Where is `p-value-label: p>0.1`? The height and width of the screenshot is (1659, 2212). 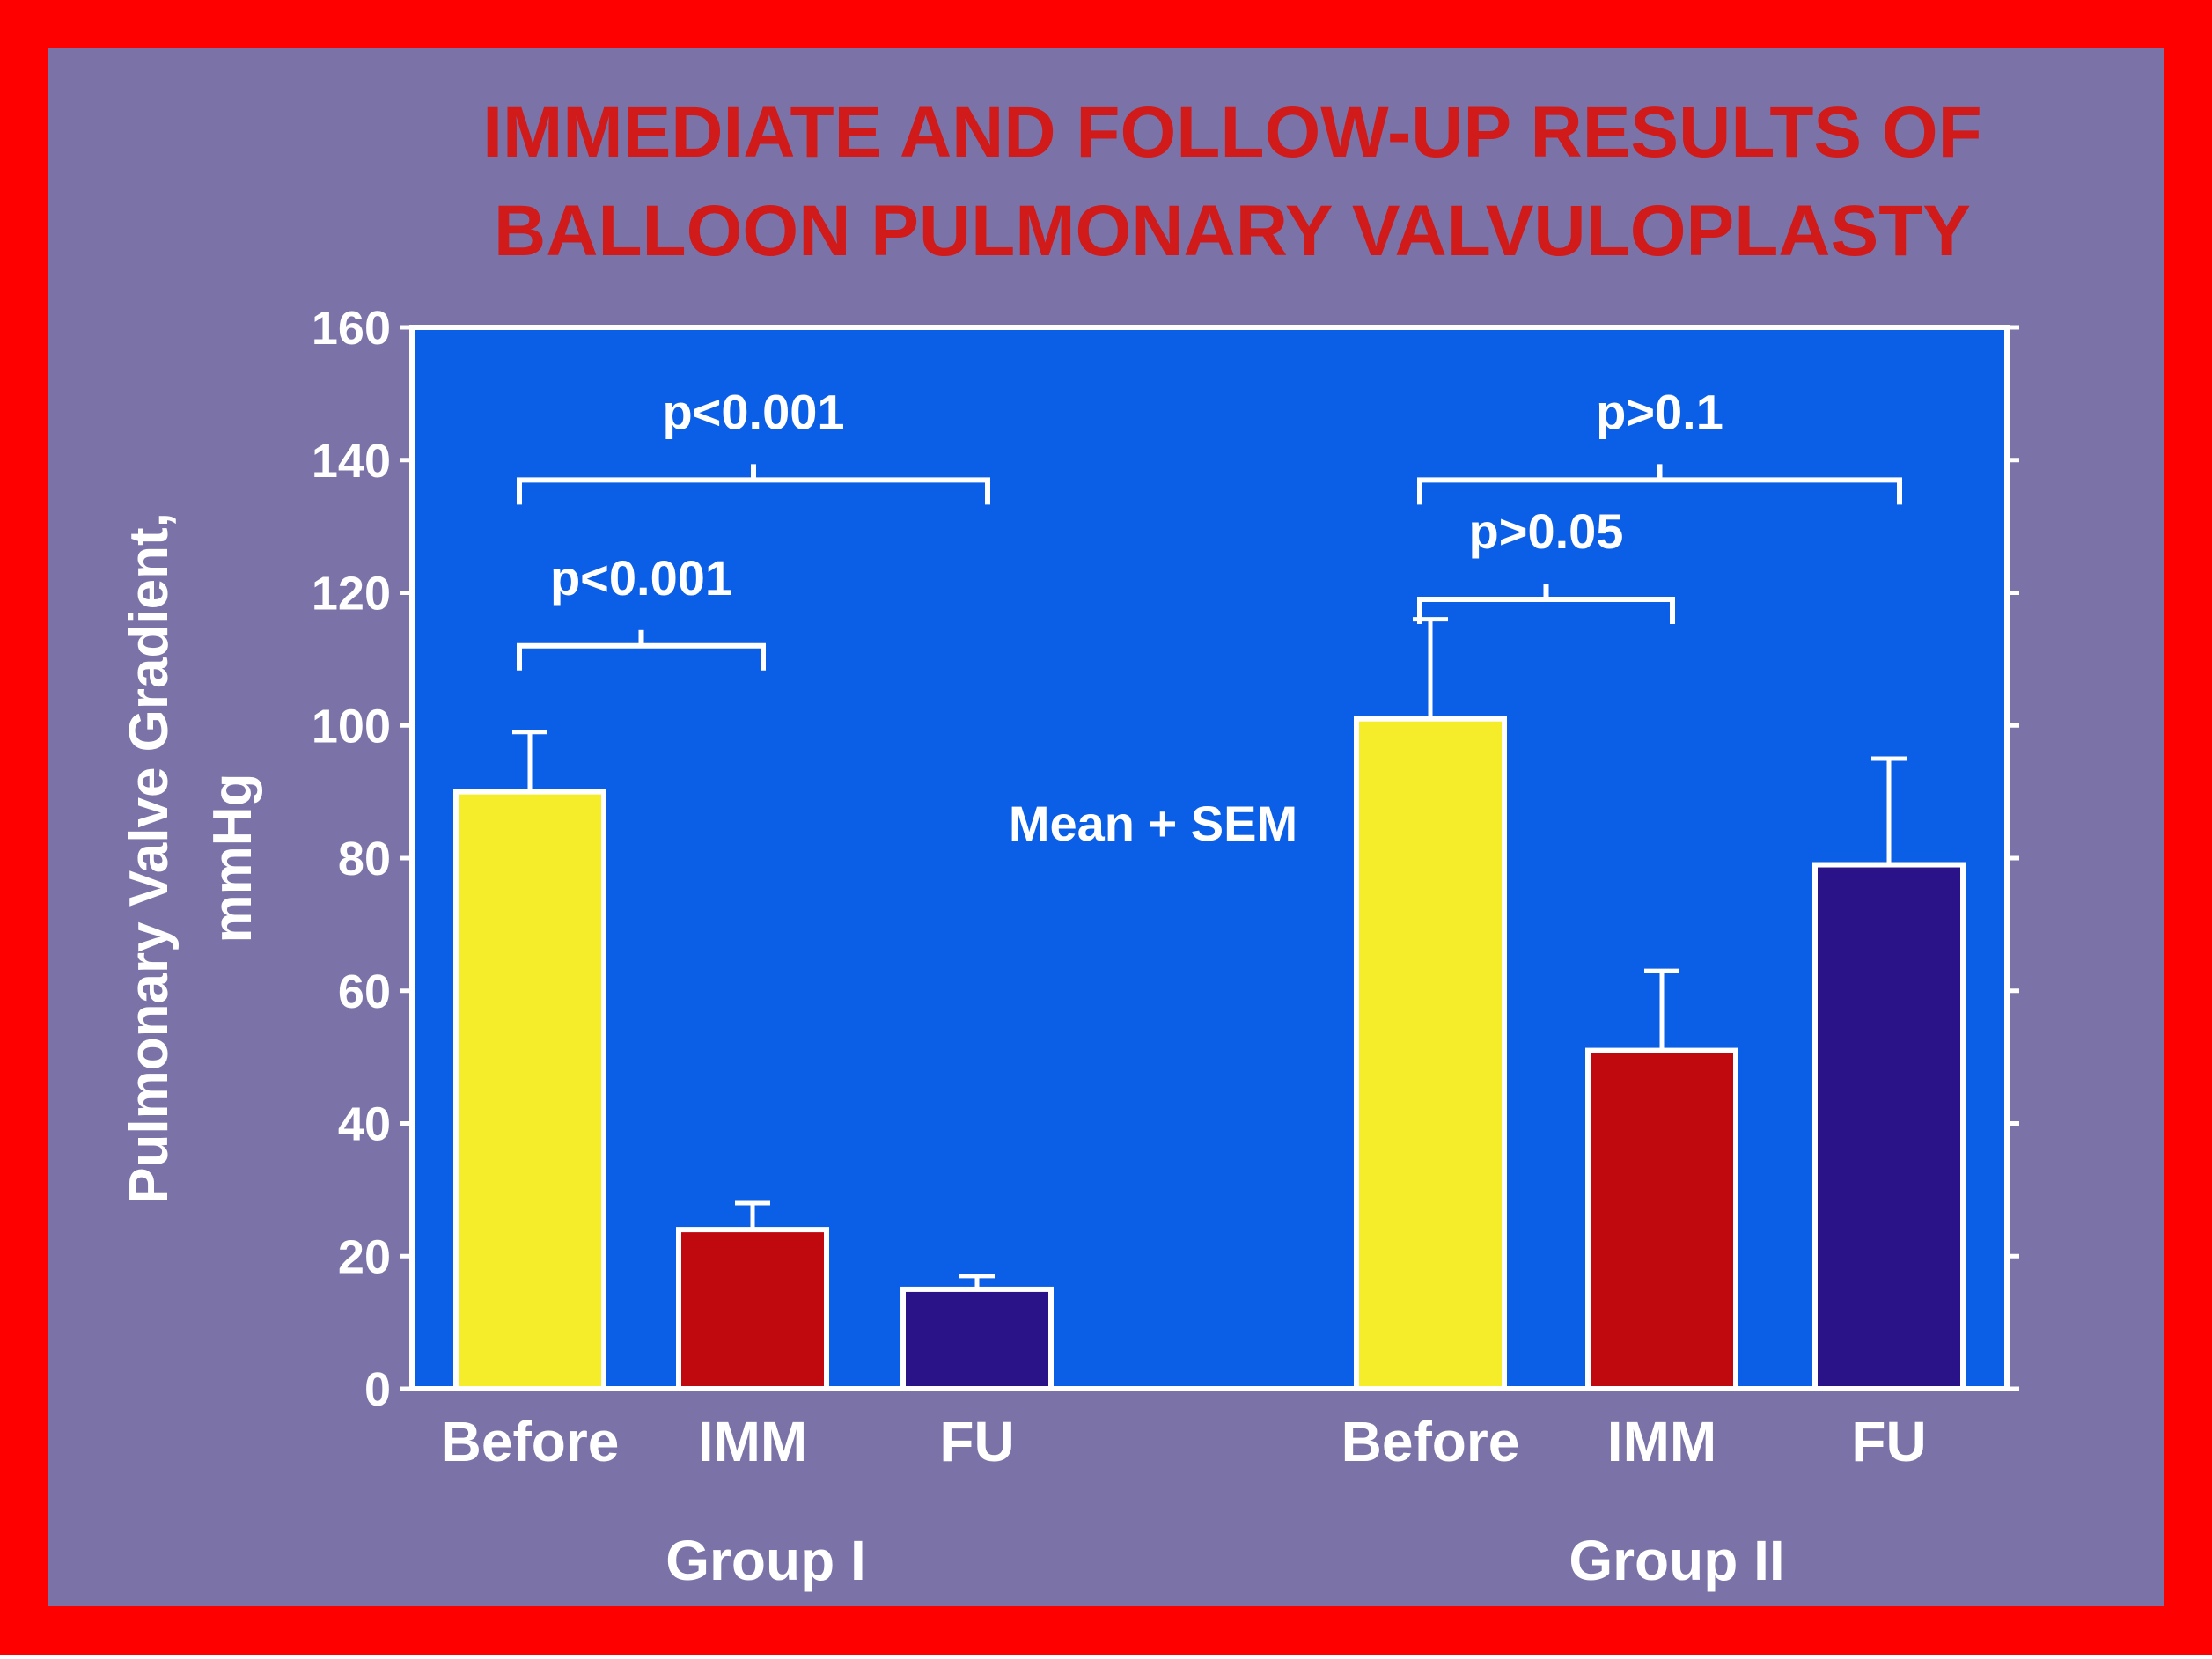 p-value-label: p>0.1 is located at coordinates (1660, 412).